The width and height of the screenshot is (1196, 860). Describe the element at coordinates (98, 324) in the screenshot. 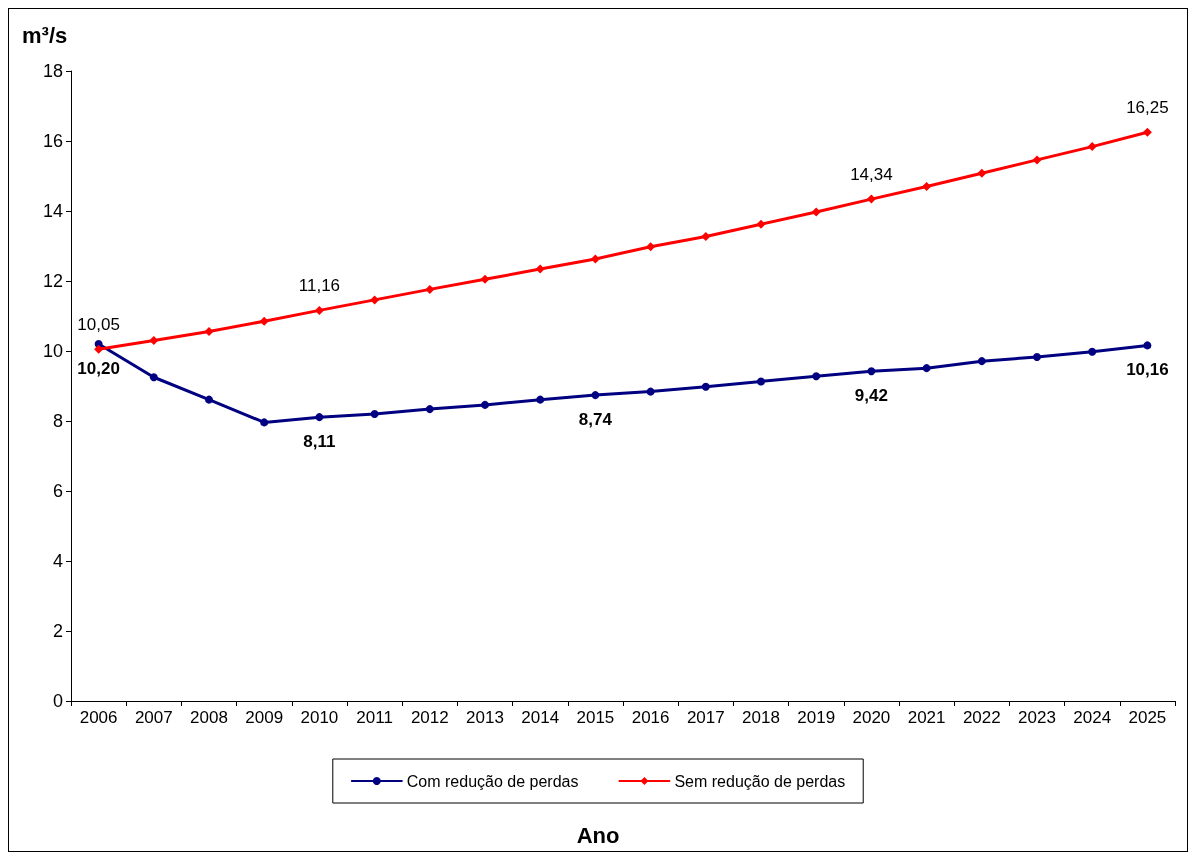

I see `data-label: 10,05` at that location.